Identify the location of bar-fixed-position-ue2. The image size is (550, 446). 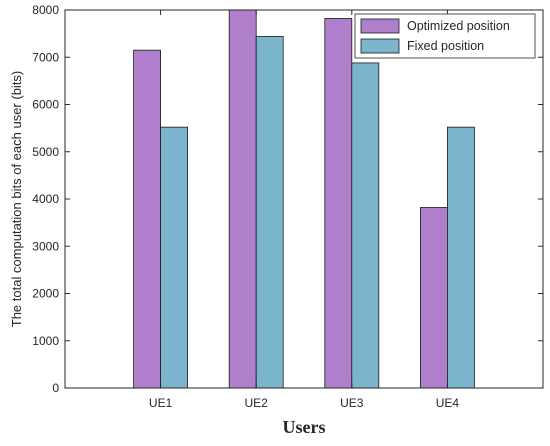
(269, 212).